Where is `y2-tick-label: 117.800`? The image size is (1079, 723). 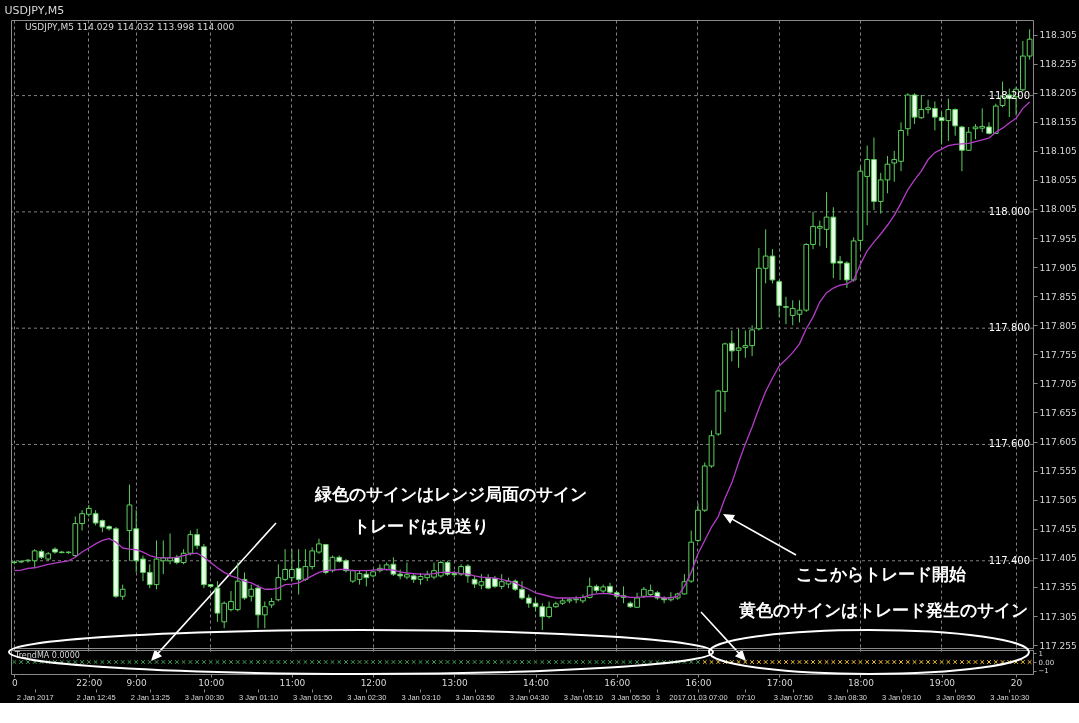
y2-tick-label: 117.800 is located at coordinates (1009, 328).